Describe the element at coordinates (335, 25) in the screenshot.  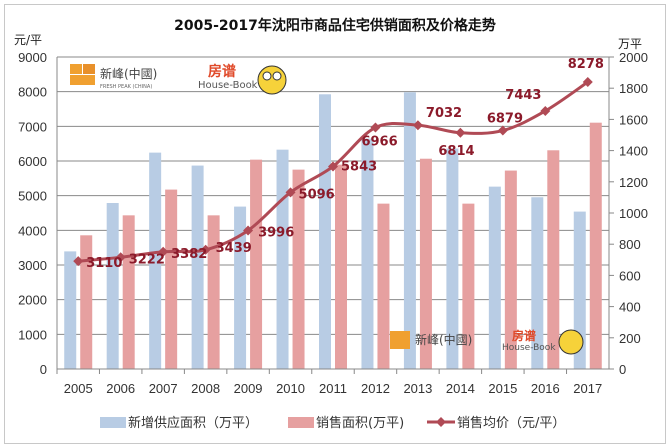
I see `chart-title: 2005-2017年沈阳市商品住宅供销面积及价格走势` at that location.